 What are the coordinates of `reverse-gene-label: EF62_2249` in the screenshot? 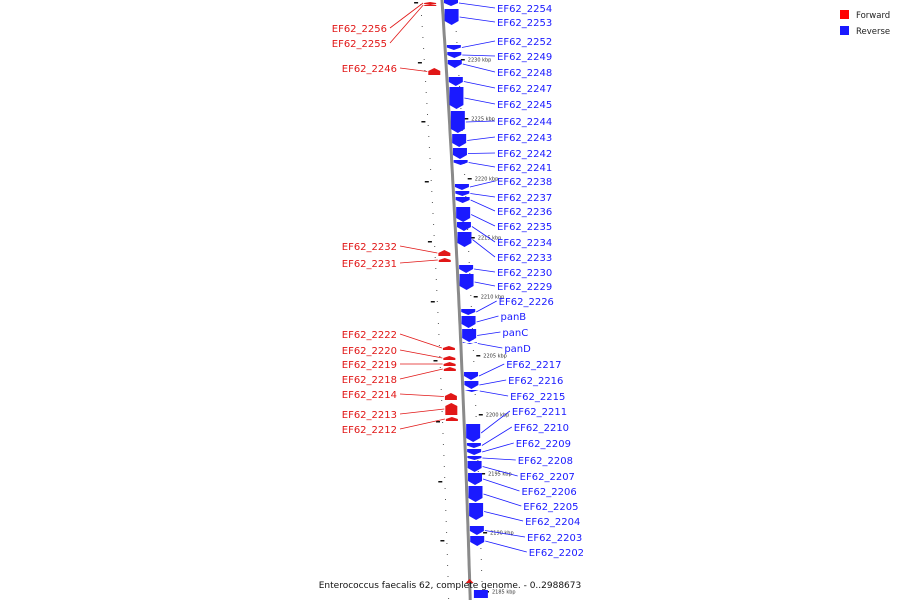 It's located at (524, 57).